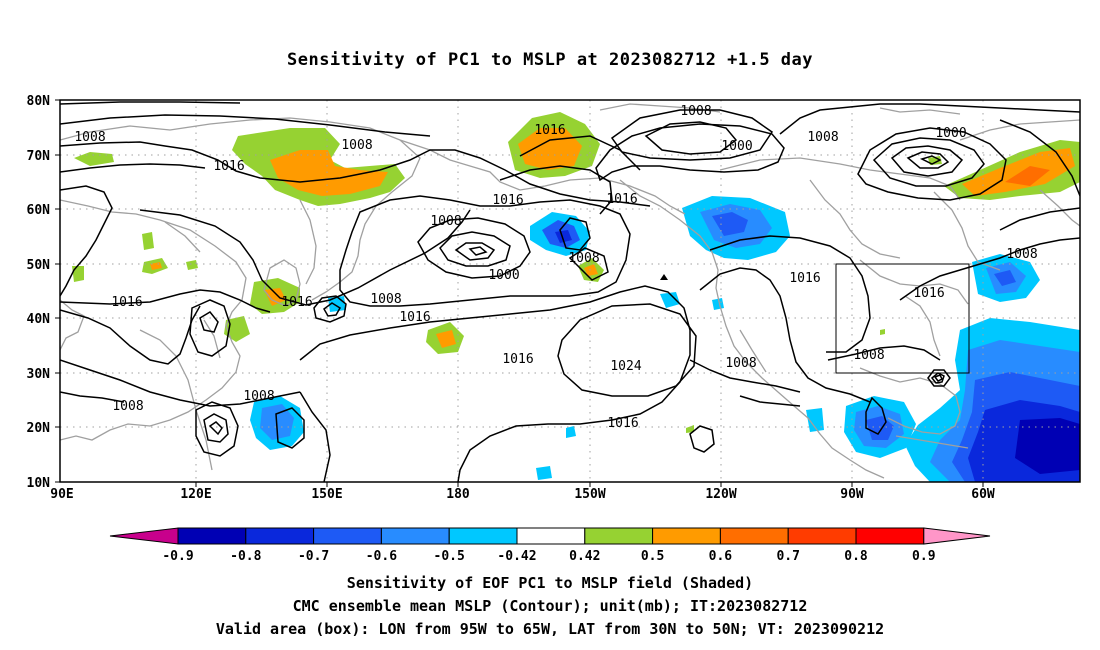  I want to click on lon-label: 60W, so click(983, 494).